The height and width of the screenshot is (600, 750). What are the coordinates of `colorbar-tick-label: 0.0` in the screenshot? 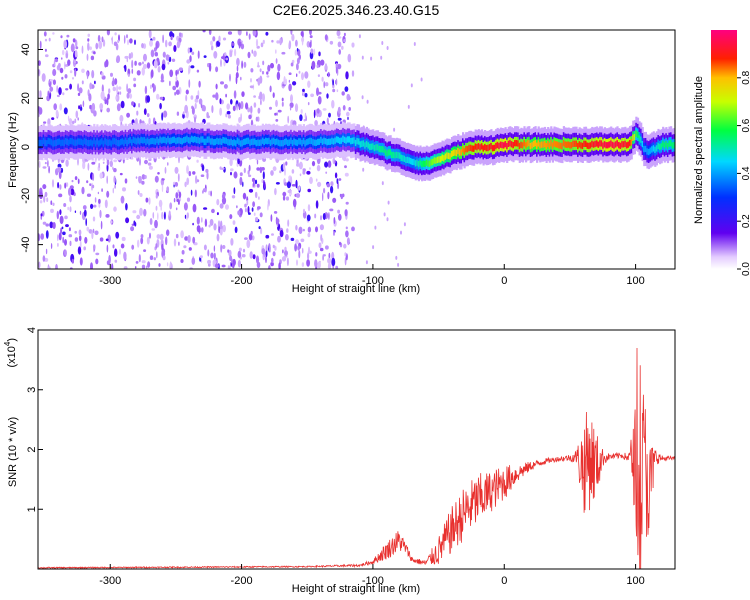 It's located at (745, 269).